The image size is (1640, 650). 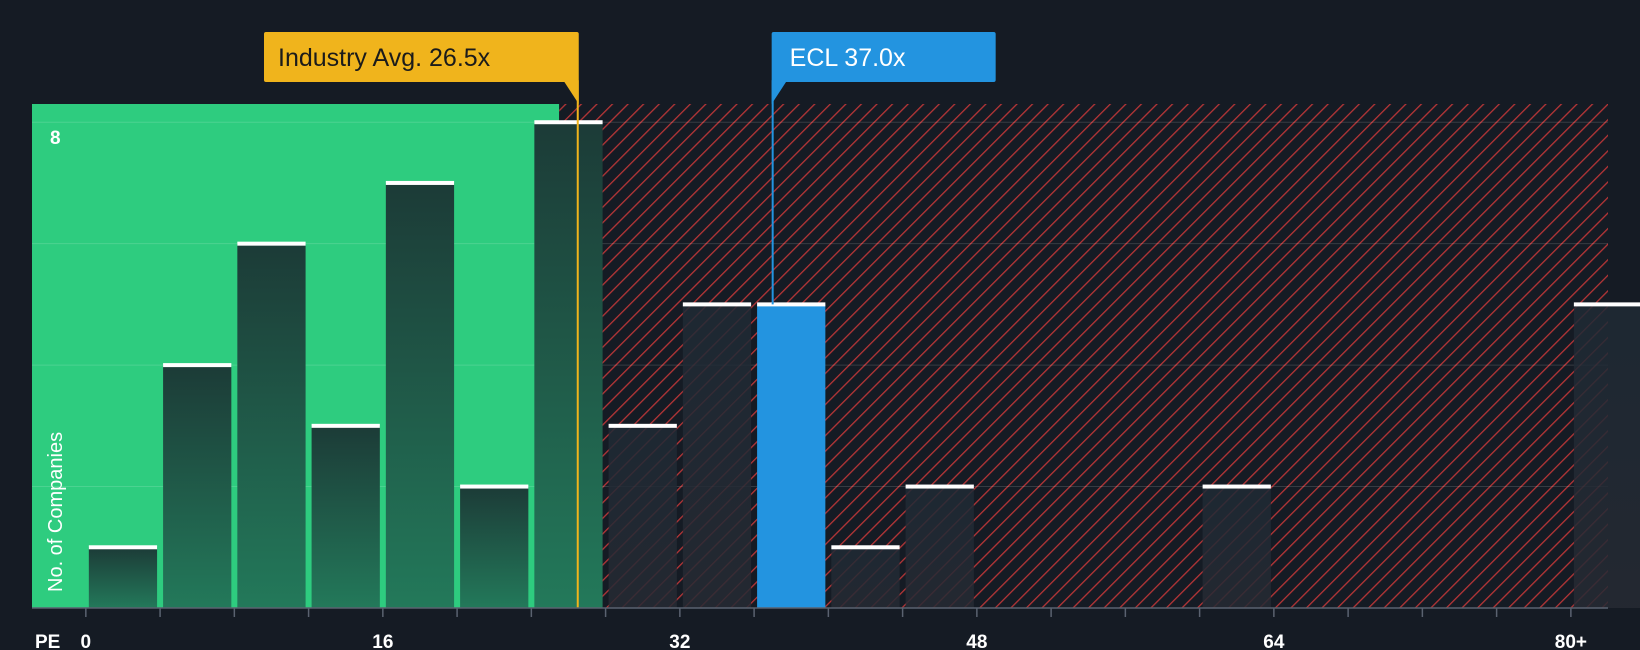 I want to click on reference-markers, so click(x=675, y=344).